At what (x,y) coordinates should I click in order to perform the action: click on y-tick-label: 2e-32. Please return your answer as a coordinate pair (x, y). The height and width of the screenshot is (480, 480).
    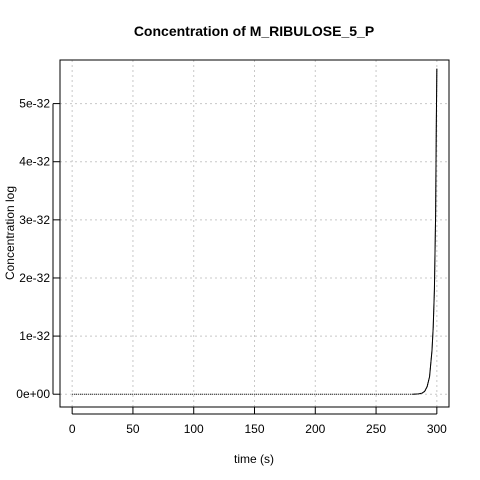
    Looking at the image, I should click on (34, 278).